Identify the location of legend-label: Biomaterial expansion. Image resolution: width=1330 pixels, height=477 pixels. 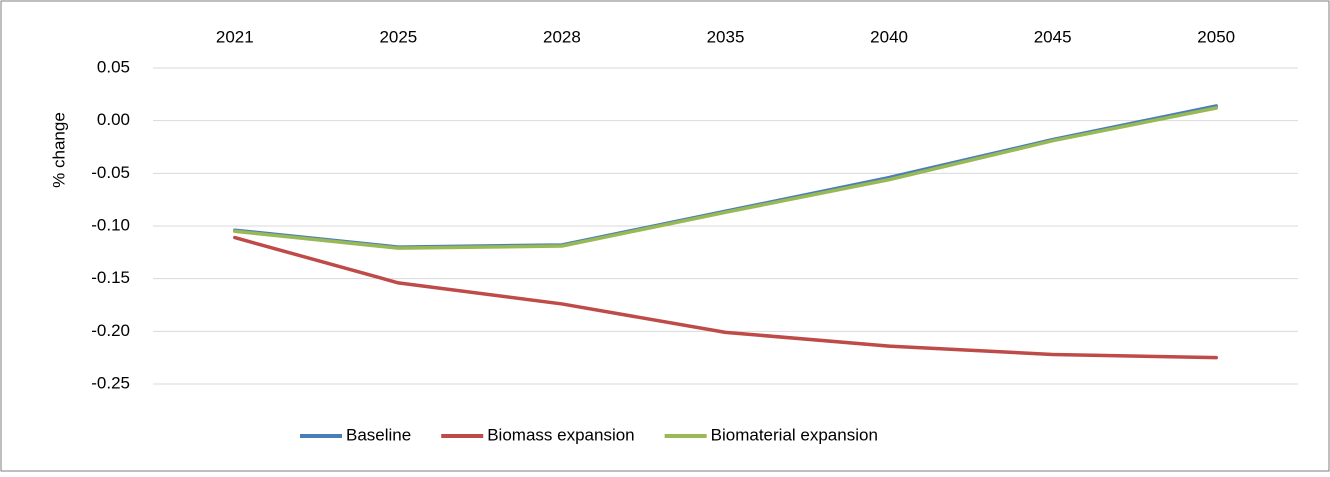
(794, 434).